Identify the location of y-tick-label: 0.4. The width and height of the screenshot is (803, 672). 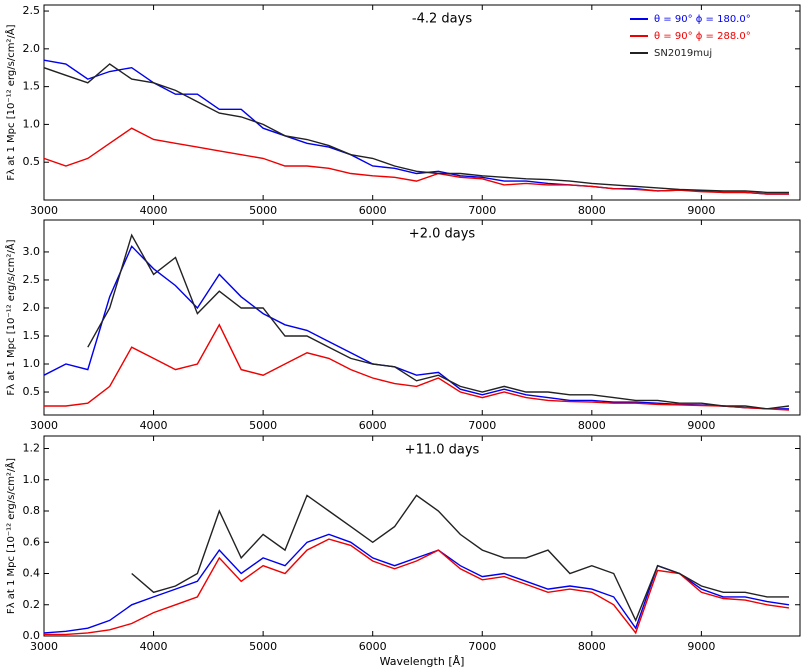
(32, 573).